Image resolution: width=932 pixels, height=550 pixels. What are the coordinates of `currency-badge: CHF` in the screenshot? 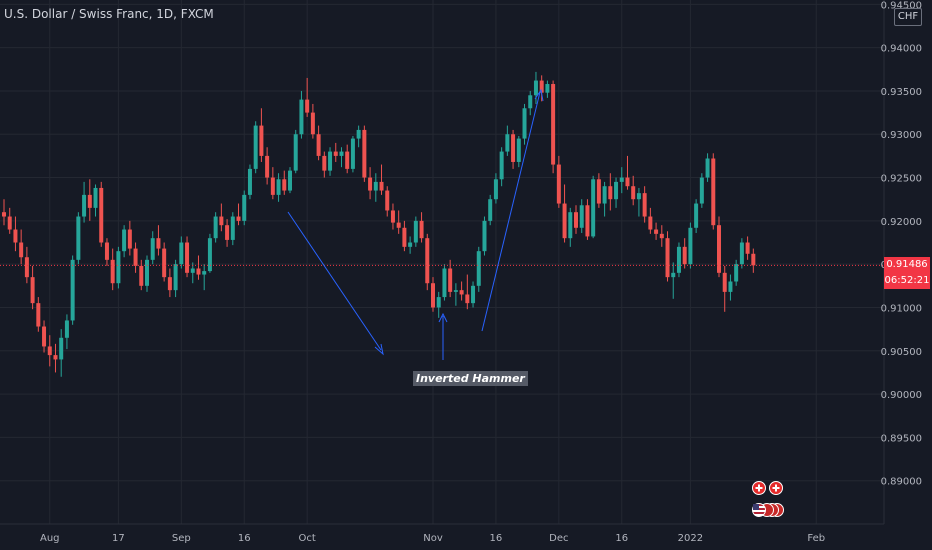 It's located at (908, 17).